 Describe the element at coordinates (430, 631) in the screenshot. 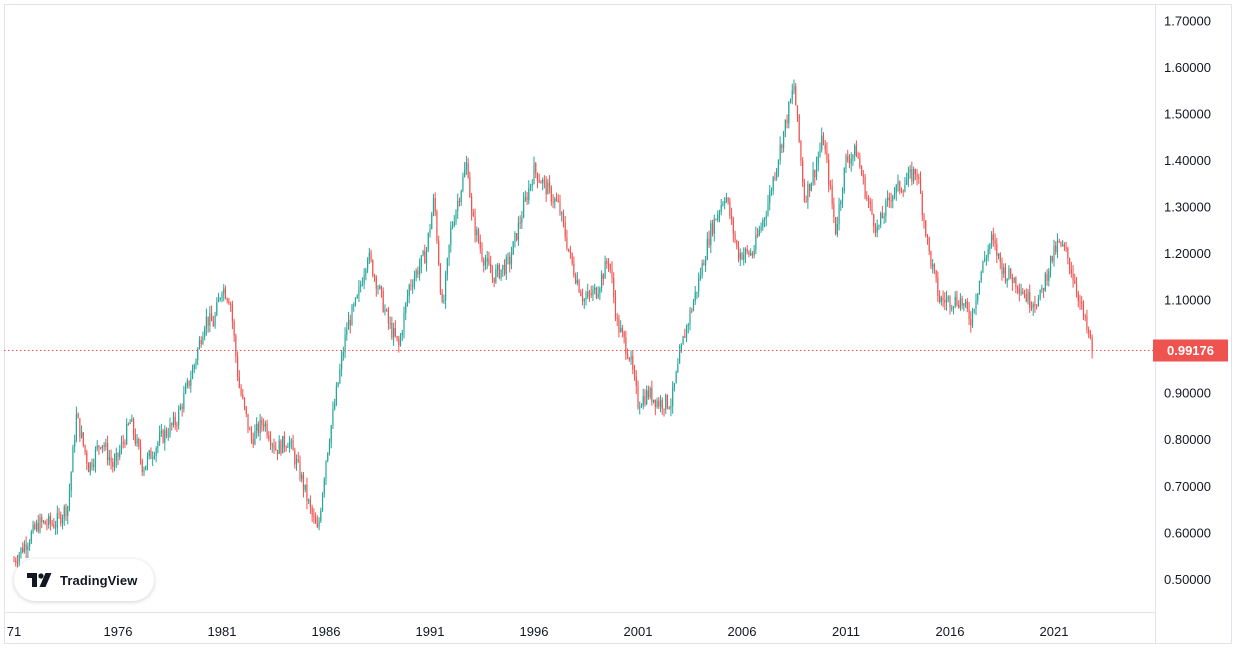

I see `time-tick-label: 1991` at that location.